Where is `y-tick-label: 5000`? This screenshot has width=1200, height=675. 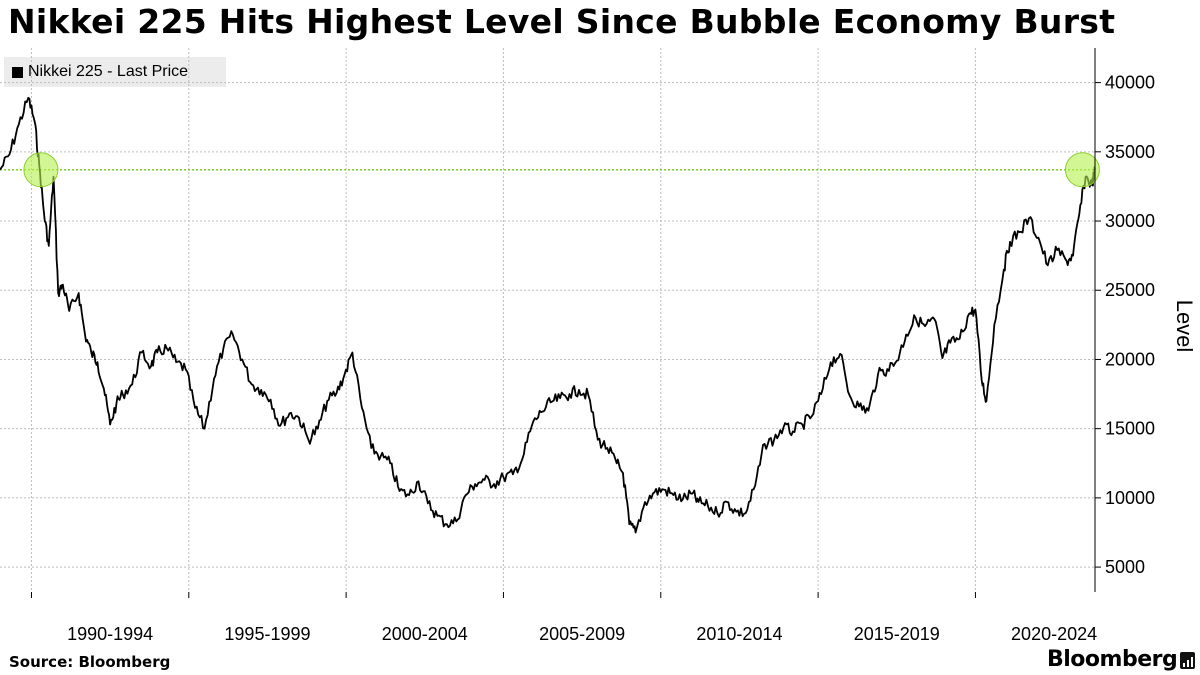 y-tick-label: 5000 is located at coordinates (1125, 567).